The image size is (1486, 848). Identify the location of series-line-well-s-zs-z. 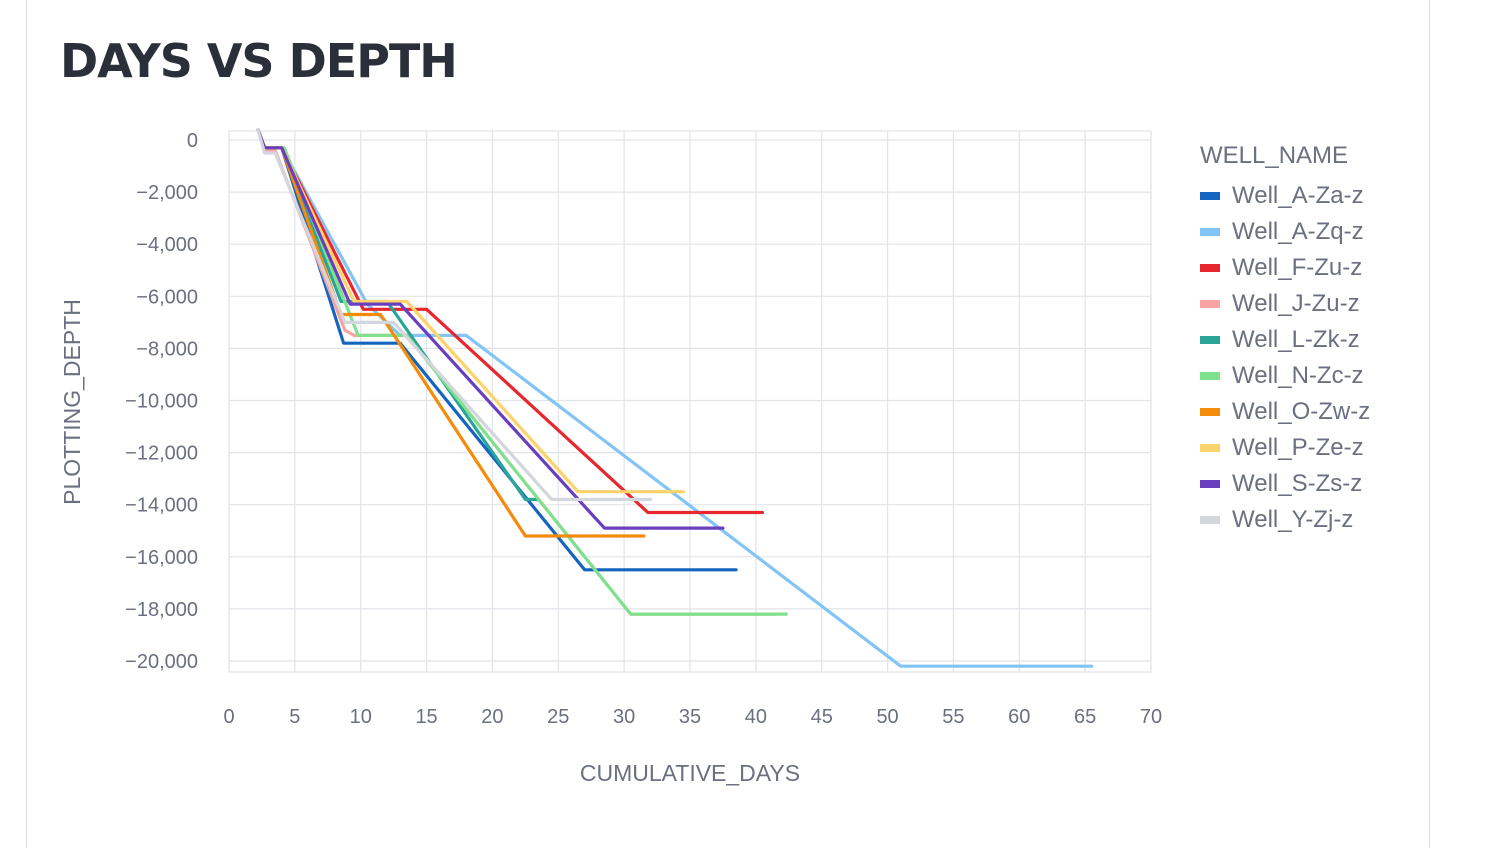
(490, 329).